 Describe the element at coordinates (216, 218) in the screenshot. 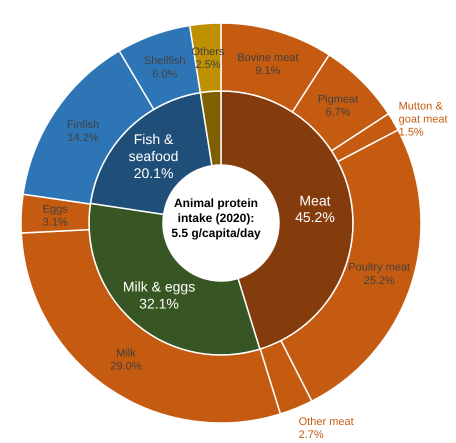

I see `text: Animal protein intake (2020): 5.5 g/capita/day` at that location.